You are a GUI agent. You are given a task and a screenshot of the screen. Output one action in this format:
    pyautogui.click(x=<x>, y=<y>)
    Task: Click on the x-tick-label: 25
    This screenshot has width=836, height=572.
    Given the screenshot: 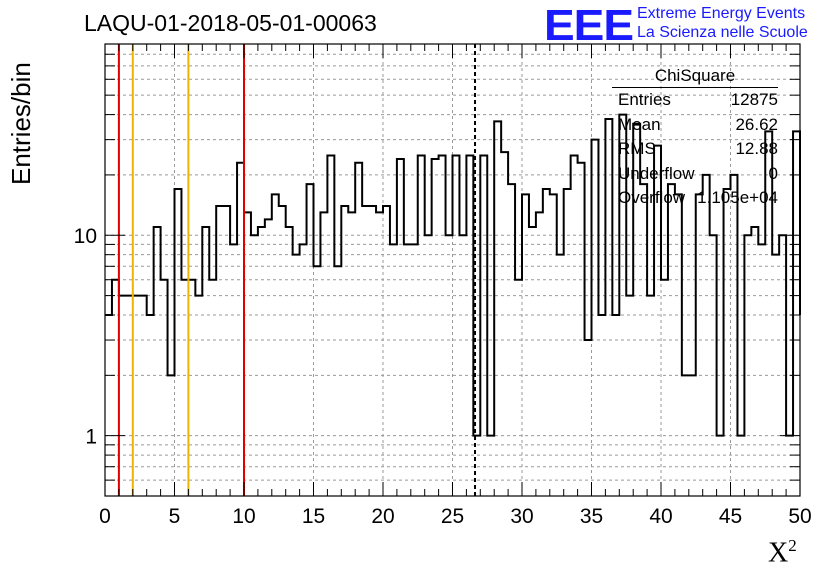 What is the action you would take?
    pyautogui.click(x=452, y=516)
    